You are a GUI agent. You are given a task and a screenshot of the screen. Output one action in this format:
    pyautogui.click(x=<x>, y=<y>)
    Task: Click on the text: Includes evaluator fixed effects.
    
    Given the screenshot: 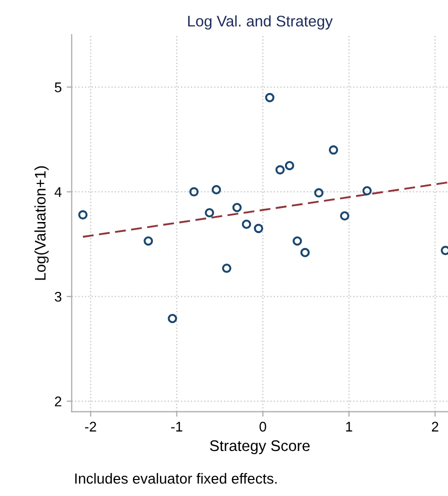 What is the action you would take?
    pyautogui.click(x=176, y=478)
    